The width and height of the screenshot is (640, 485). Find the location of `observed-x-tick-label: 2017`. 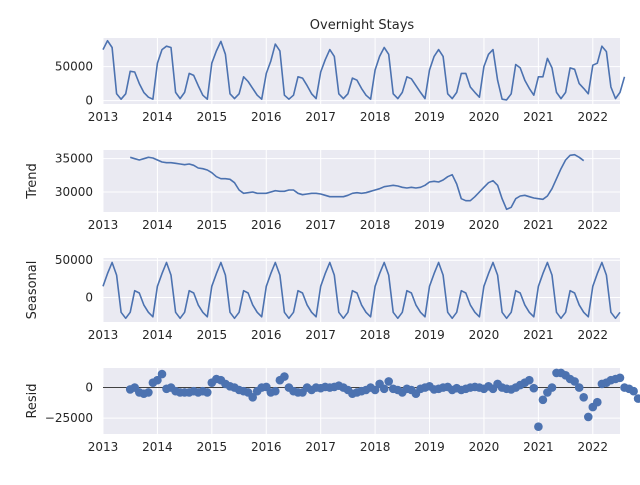

observed-x-tick-label: 2017 is located at coordinates (320, 117).